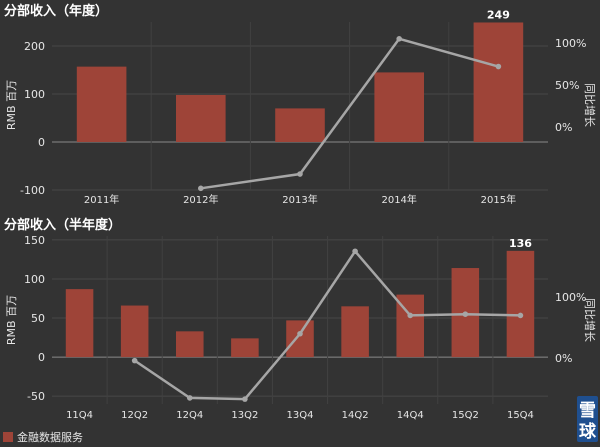 The width and height of the screenshot is (600, 447). I want to click on x-tick-label: 13Q2, so click(244, 415).